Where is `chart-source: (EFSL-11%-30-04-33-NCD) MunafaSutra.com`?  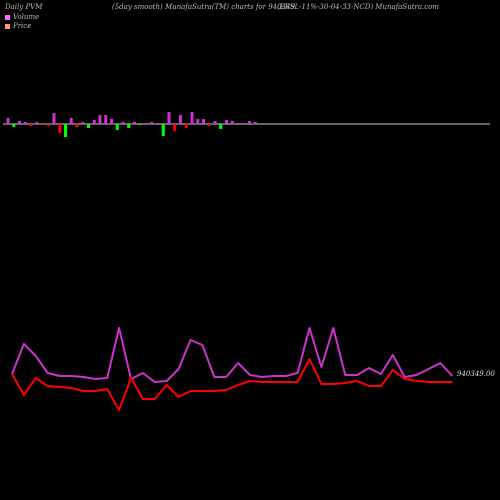
chart-source: (EFSL-11%-30-04-33-NCD) MunafaSutra.com is located at coordinates (358, 7).